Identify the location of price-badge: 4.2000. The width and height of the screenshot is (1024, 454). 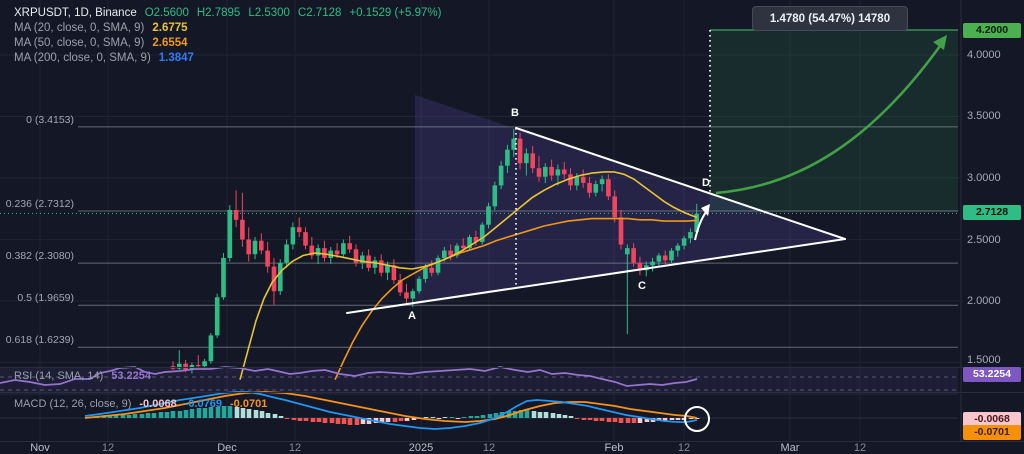
(992, 30).